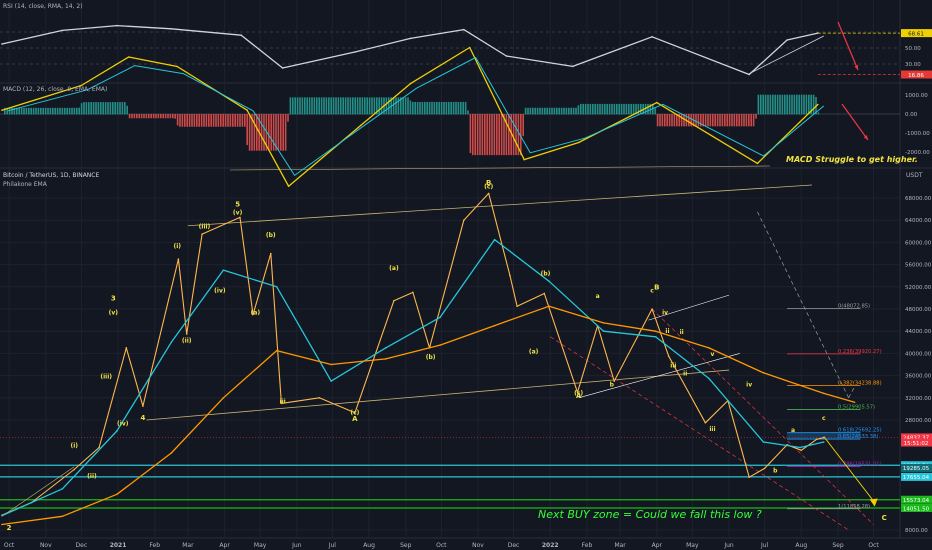  I want to click on price-axis-tick-label: 52000.00, so click(918, 288).